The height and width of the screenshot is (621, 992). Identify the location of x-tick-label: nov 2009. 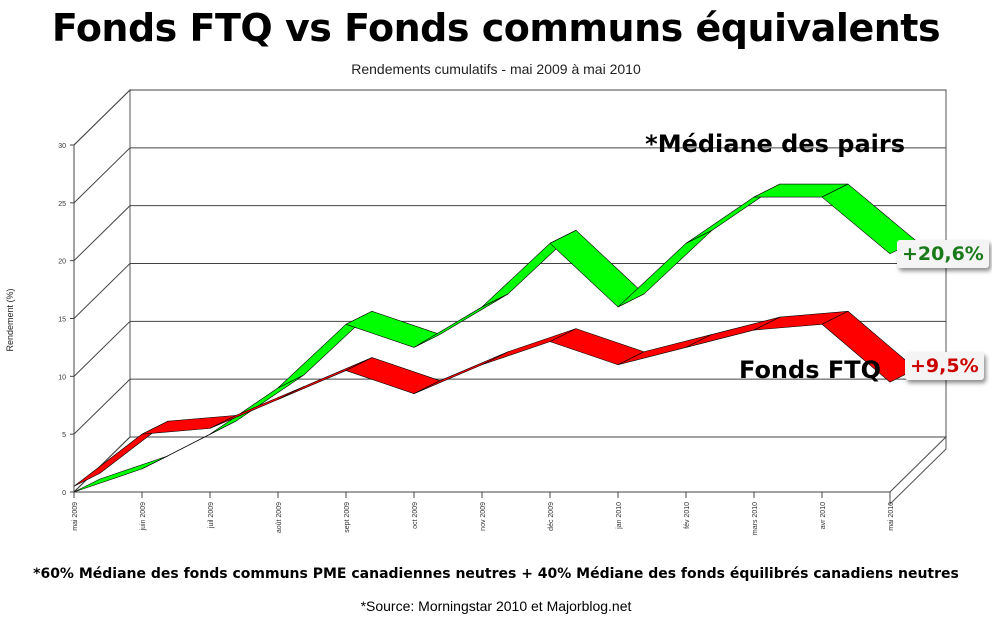
(483, 516).